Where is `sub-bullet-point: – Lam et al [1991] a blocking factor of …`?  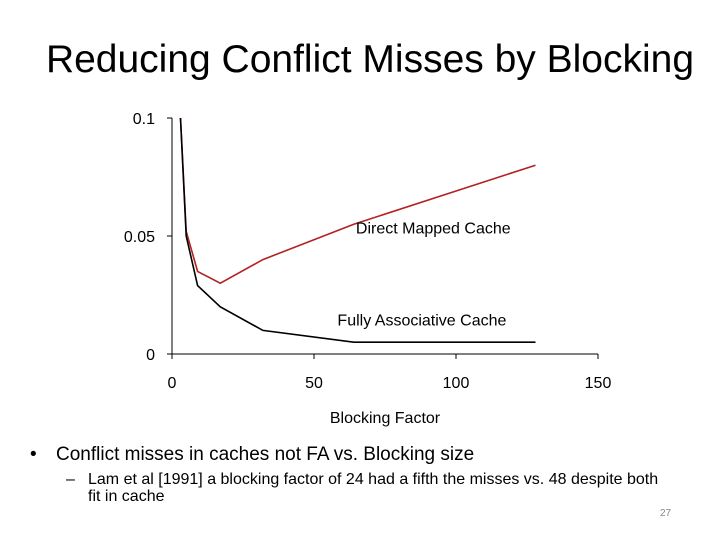 sub-bullet-point: – Lam et al [1991] a blocking factor of … is located at coordinates (366, 488).